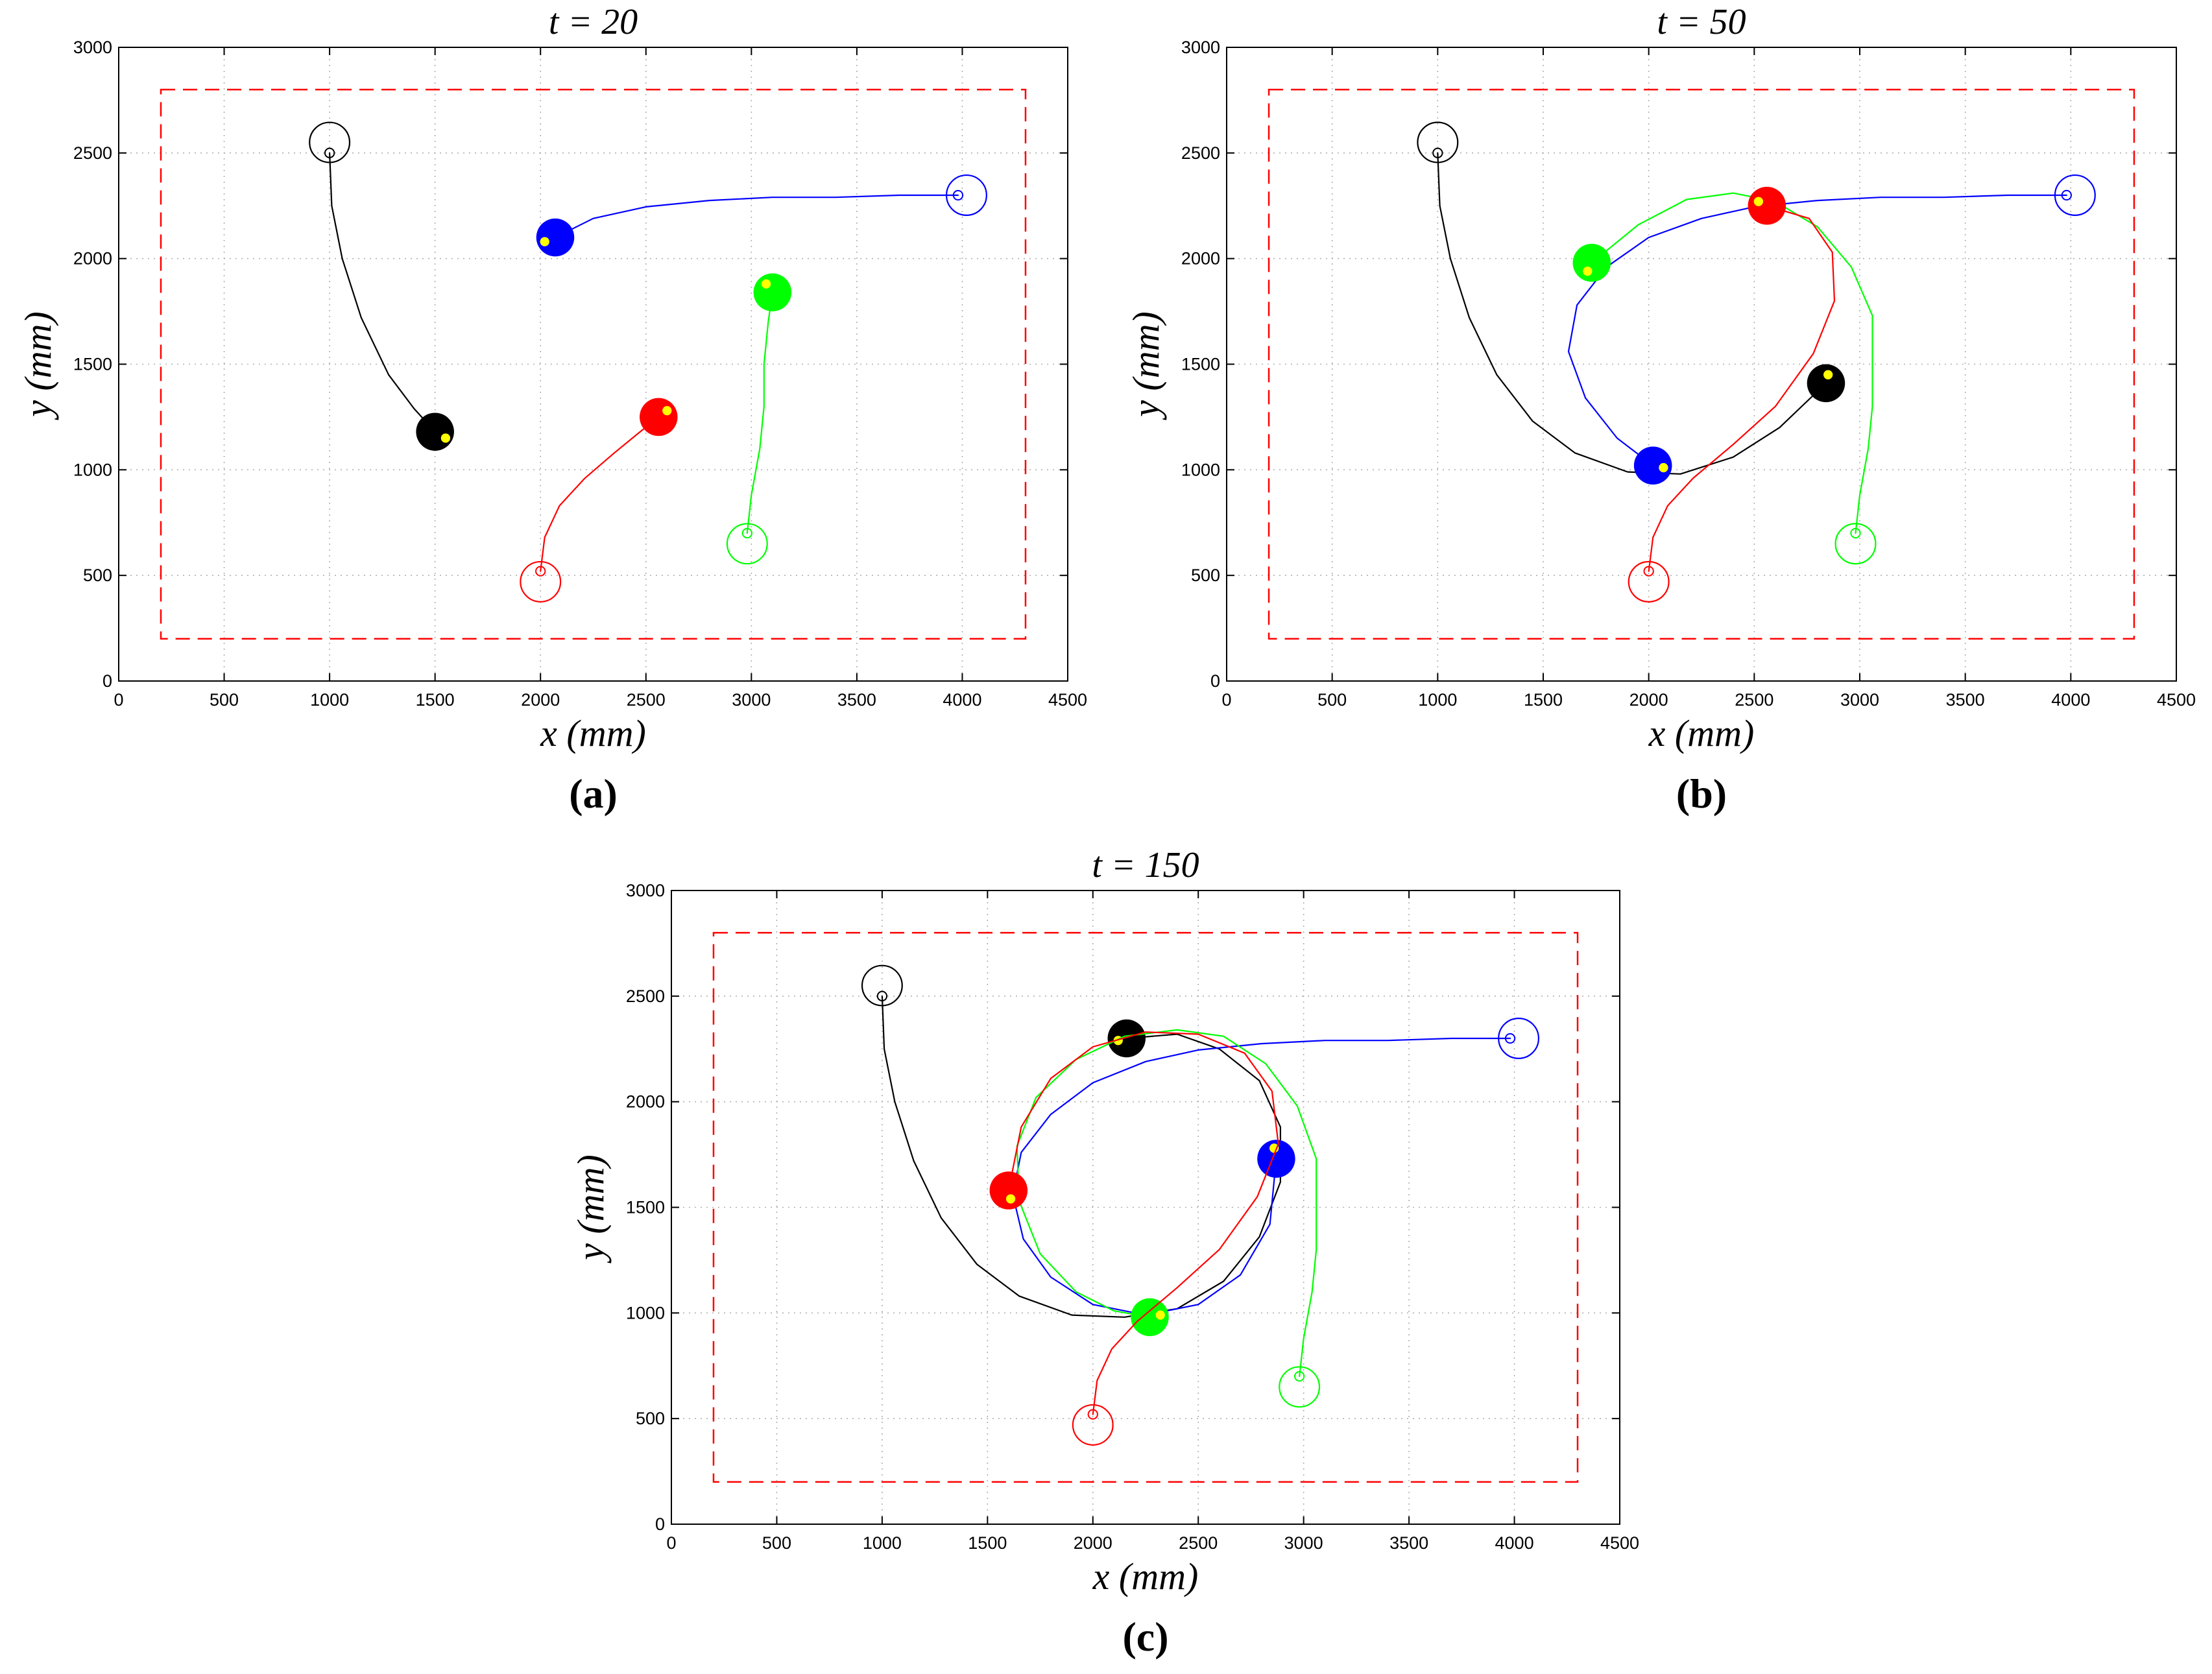 The height and width of the screenshot is (1674, 2212). I want to click on start-marker-green, so click(1855, 544).